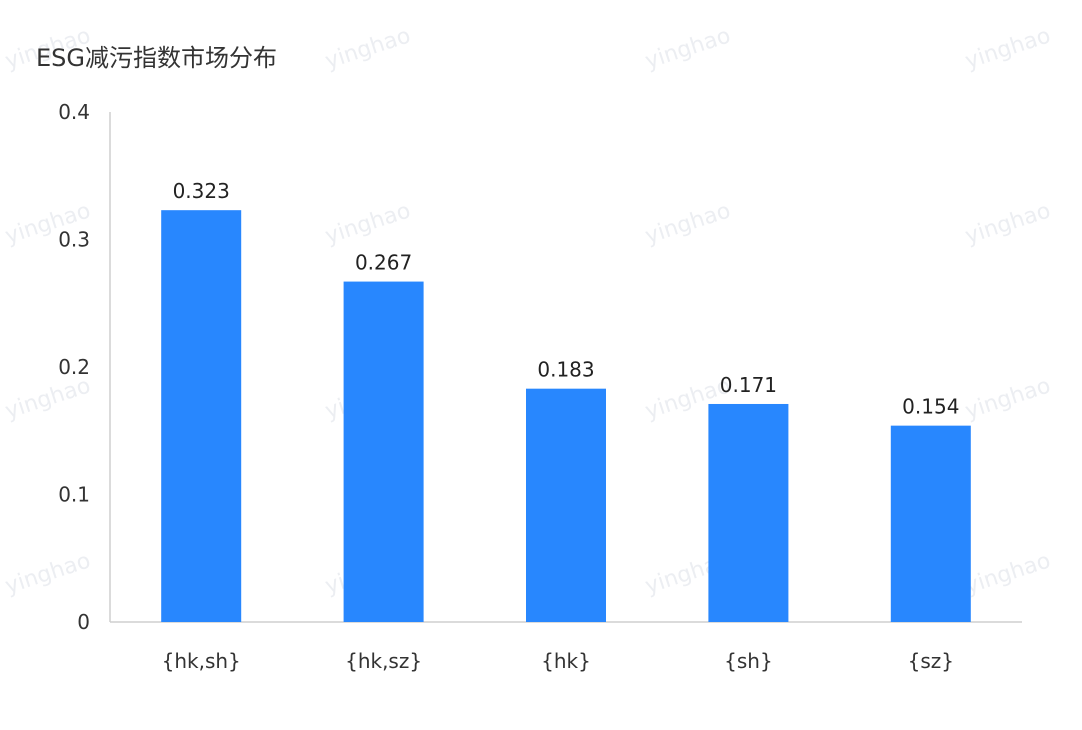 The height and width of the screenshot is (730, 1082). What do you see at coordinates (74, 495) in the screenshot?
I see `y-tick-label: 0.1` at bounding box center [74, 495].